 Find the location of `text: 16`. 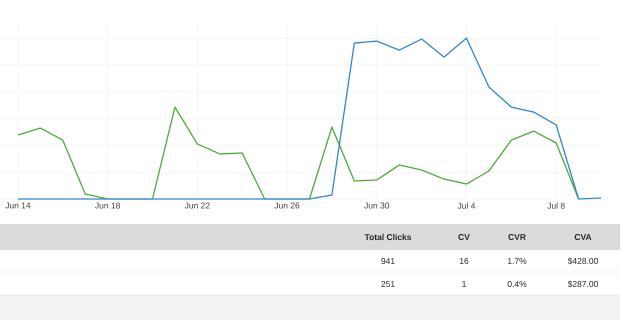

text: 16 is located at coordinates (464, 261).